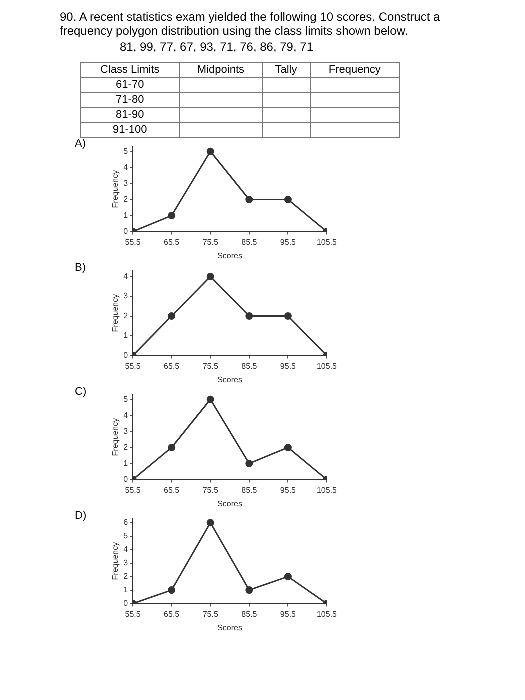  I want to click on category-label: 61-70, so click(130, 85).